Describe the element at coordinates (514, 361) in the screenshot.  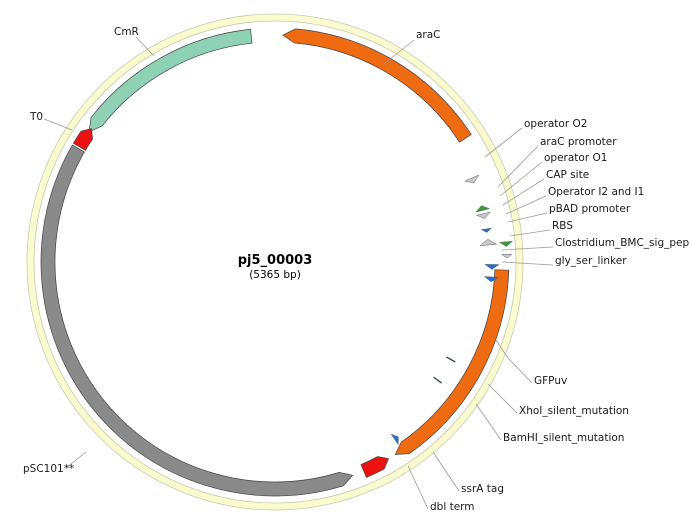
I see `leader-gfpuv` at that location.